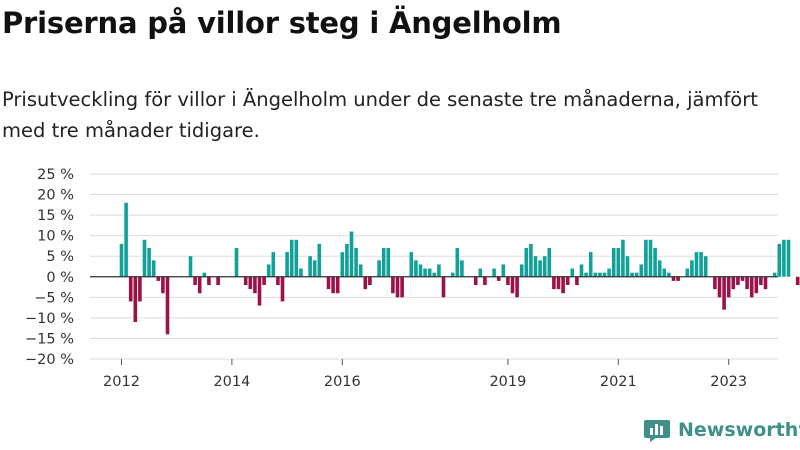 The width and height of the screenshot is (800, 450). Describe the element at coordinates (728, 382) in the screenshot. I see `x-tick-label: 2023` at that location.